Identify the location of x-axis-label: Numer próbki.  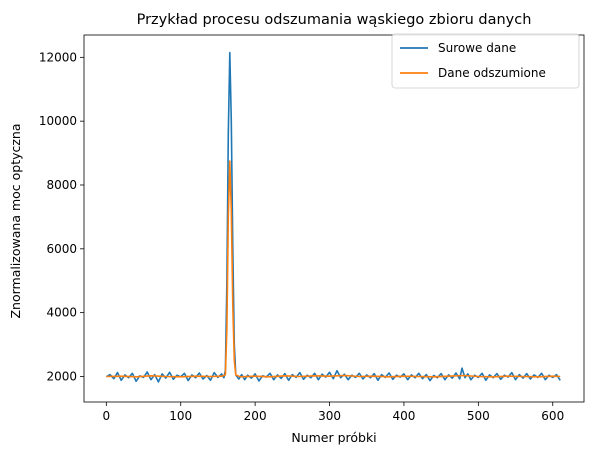
(333, 437).